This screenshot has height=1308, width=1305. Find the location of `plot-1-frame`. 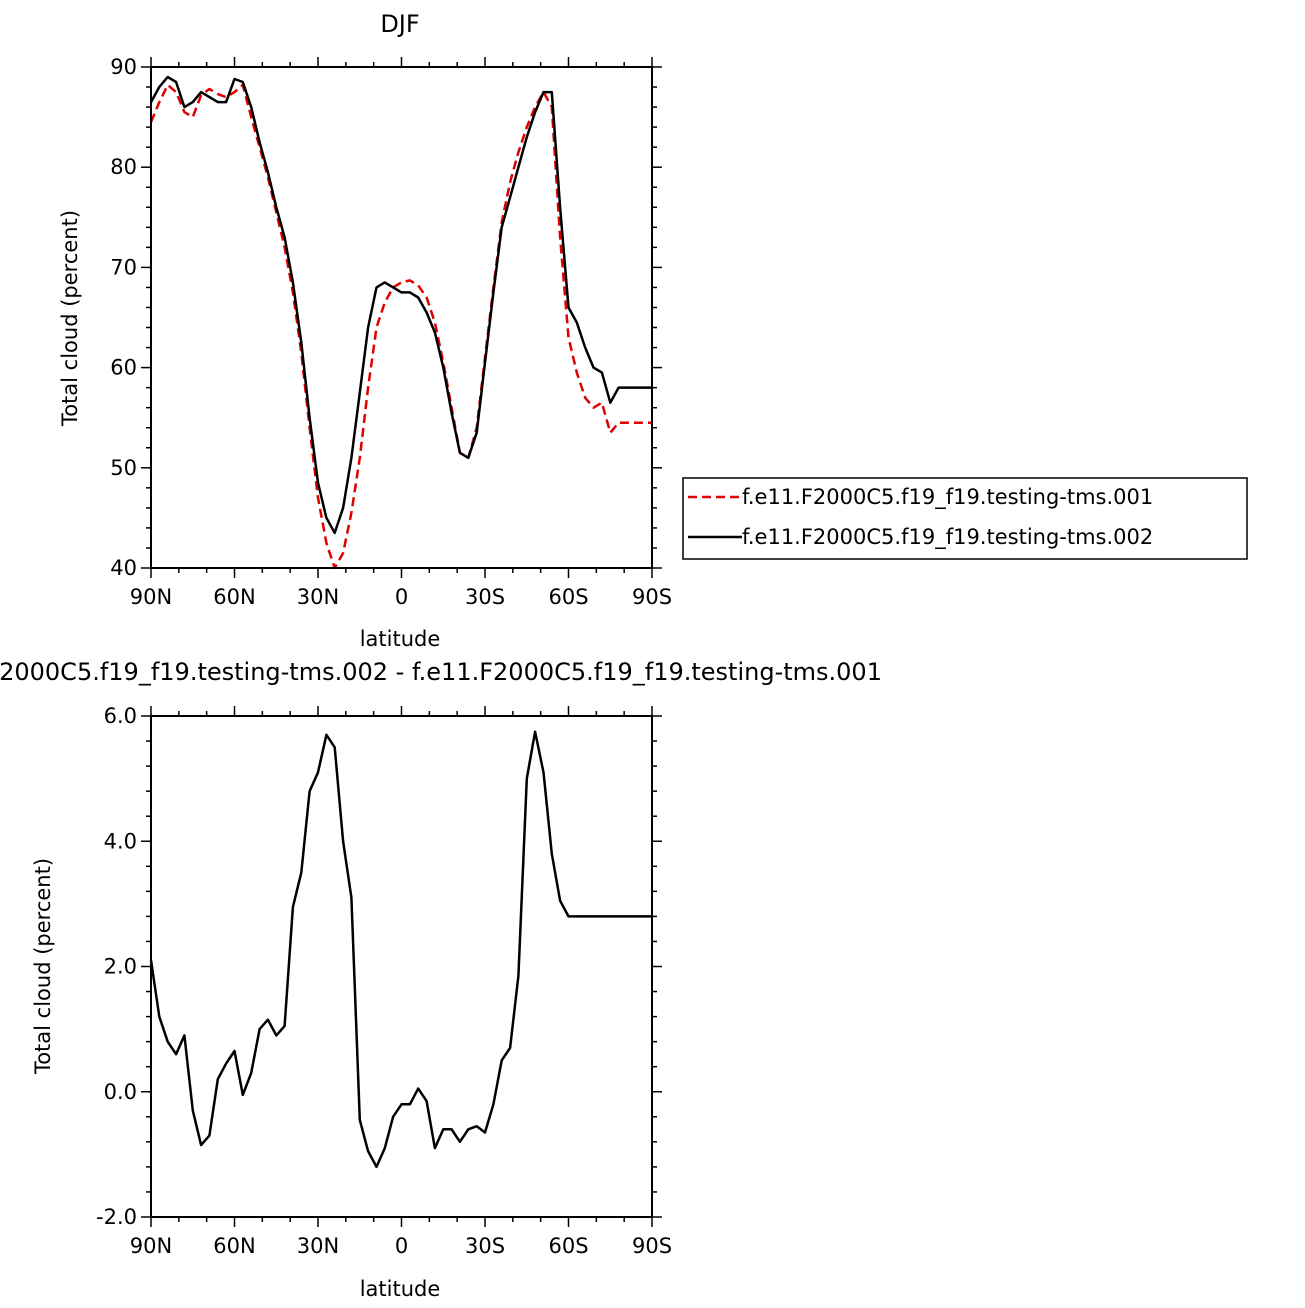

plot-1-frame is located at coordinates (401, 317).